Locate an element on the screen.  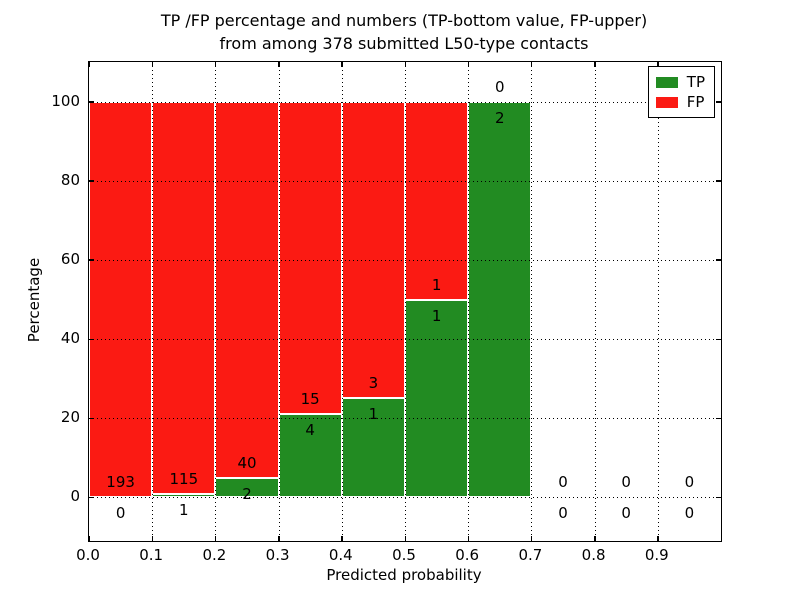
legend-entry-fp: FP is located at coordinates (680, 102).